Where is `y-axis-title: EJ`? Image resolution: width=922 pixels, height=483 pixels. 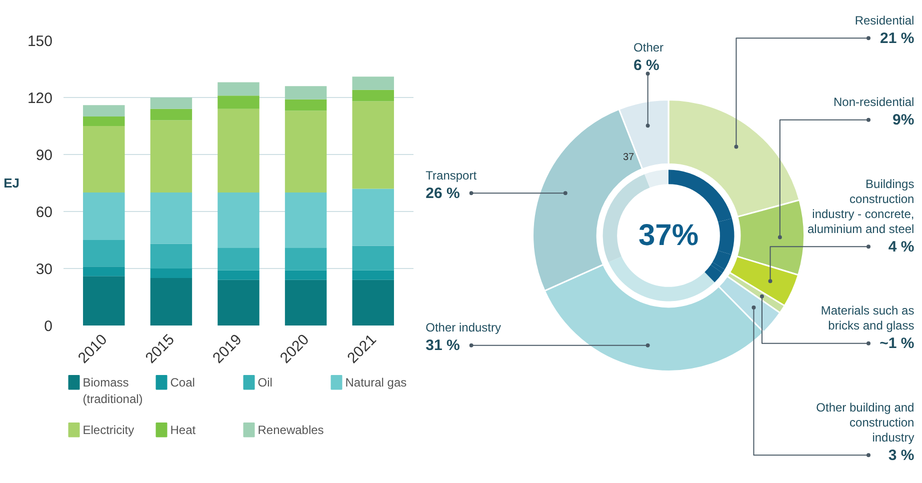
y-axis-title: EJ is located at coordinates (12, 183).